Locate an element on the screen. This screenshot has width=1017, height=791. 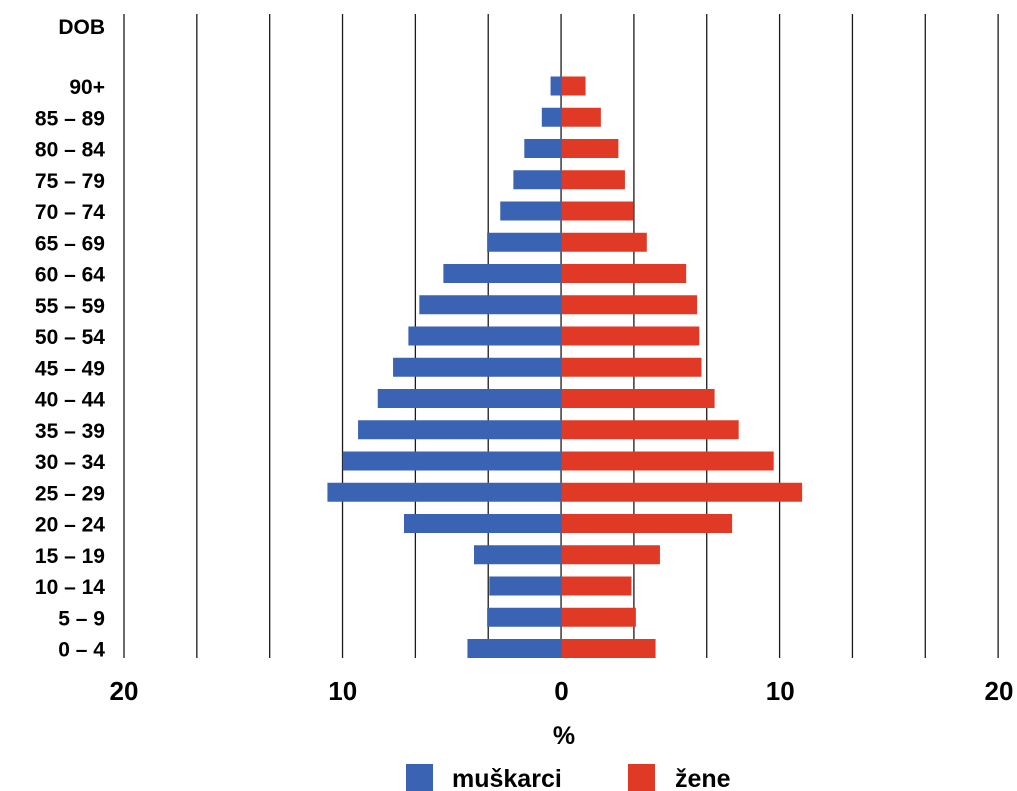
age-label-5: 65 – 69 is located at coordinates (70, 243).